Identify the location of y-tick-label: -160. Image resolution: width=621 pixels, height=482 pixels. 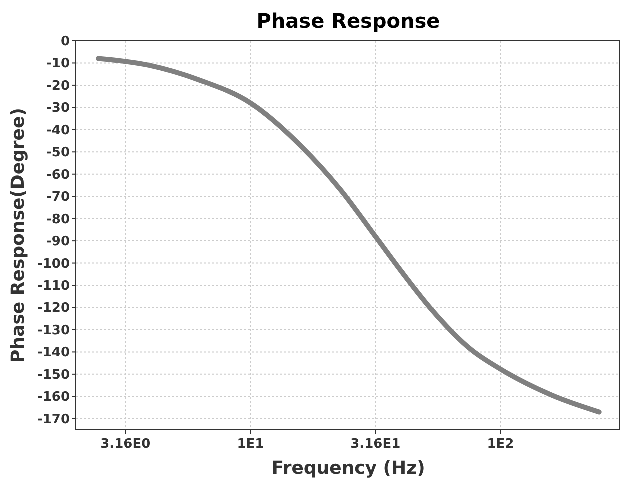
(53, 398).